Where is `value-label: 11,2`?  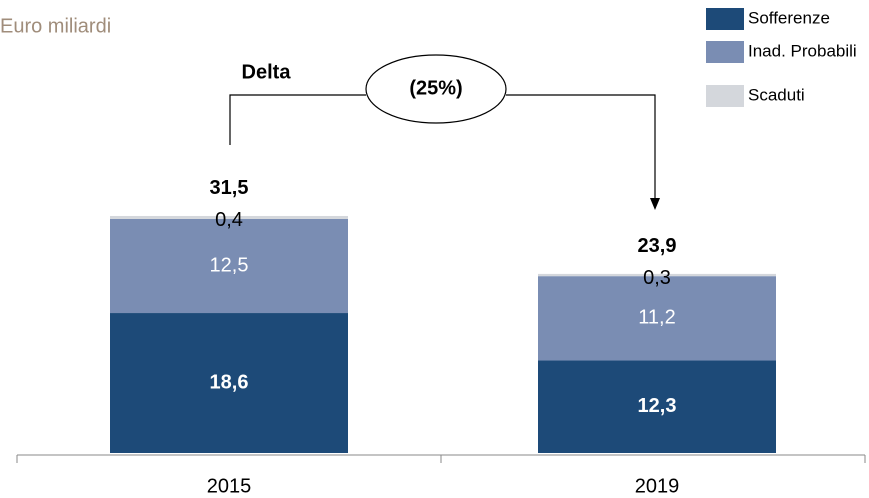 value-label: 11,2 is located at coordinates (656, 318).